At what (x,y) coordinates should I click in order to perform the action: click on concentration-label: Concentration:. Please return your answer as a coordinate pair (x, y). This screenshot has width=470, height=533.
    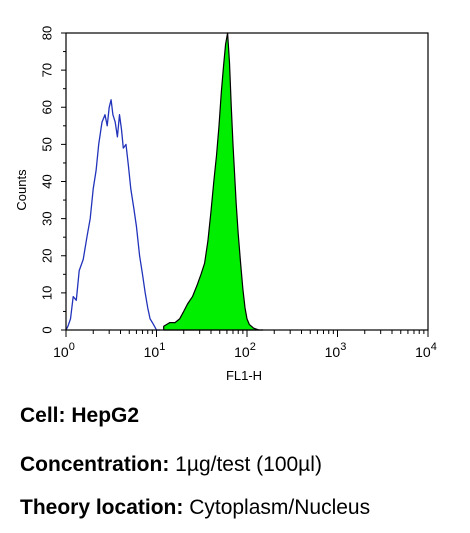
    Looking at the image, I should click on (95, 464).